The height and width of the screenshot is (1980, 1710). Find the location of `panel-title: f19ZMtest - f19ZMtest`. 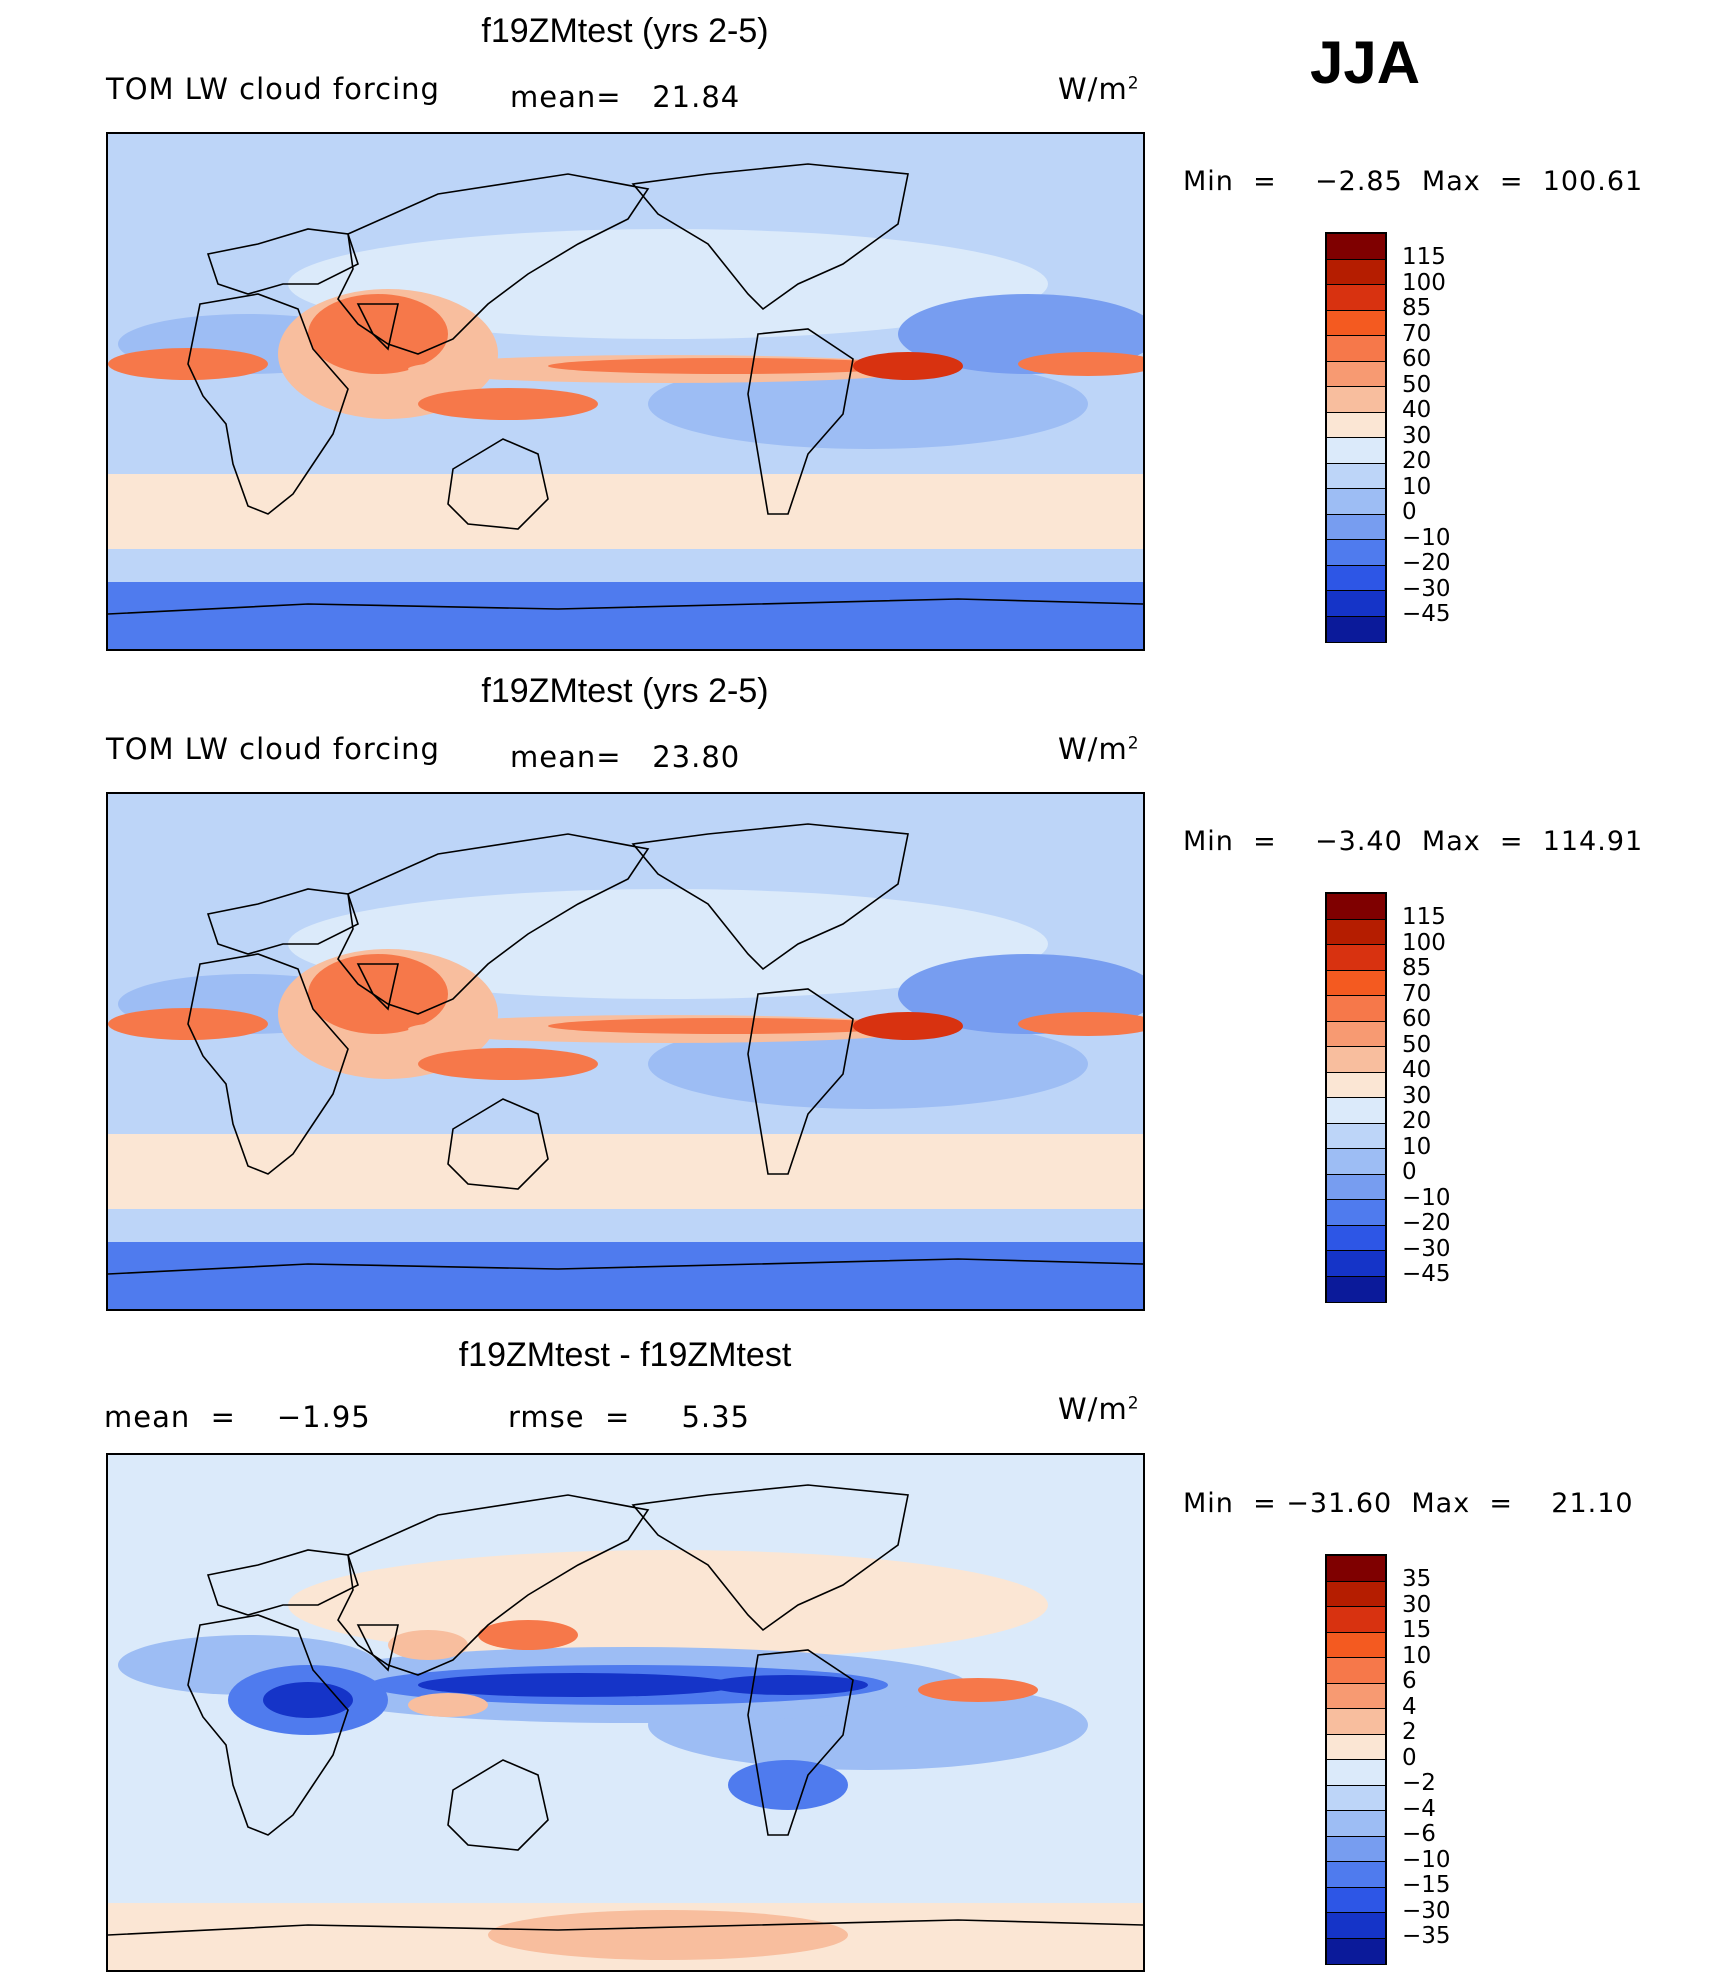

panel-title: f19ZMtest - f19ZMtest is located at coordinates (625, 1355).